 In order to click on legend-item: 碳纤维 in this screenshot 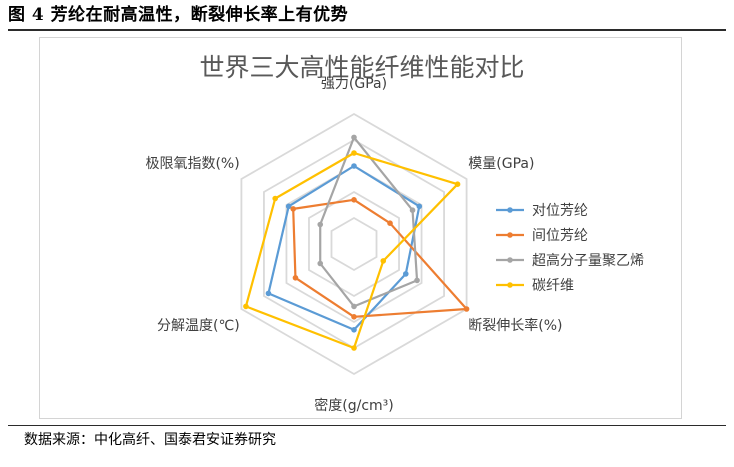, I will do `click(535, 286)`.